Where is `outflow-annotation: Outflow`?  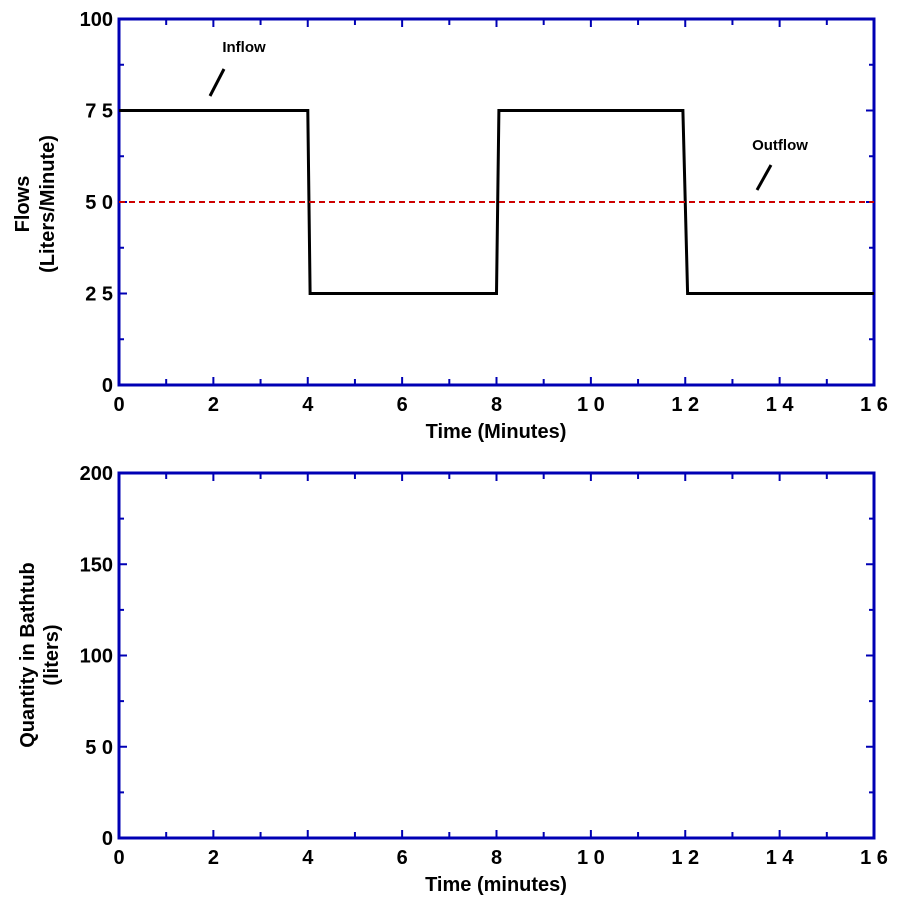
outflow-annotation: Outflow is located at coordinates (780, 164).